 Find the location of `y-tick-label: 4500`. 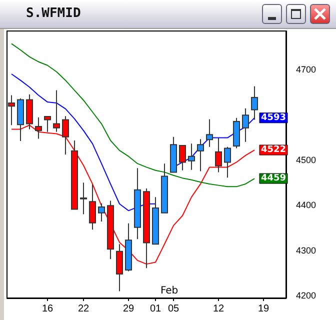

y-tick-label: 4500 is located at coordinates (306, 159).